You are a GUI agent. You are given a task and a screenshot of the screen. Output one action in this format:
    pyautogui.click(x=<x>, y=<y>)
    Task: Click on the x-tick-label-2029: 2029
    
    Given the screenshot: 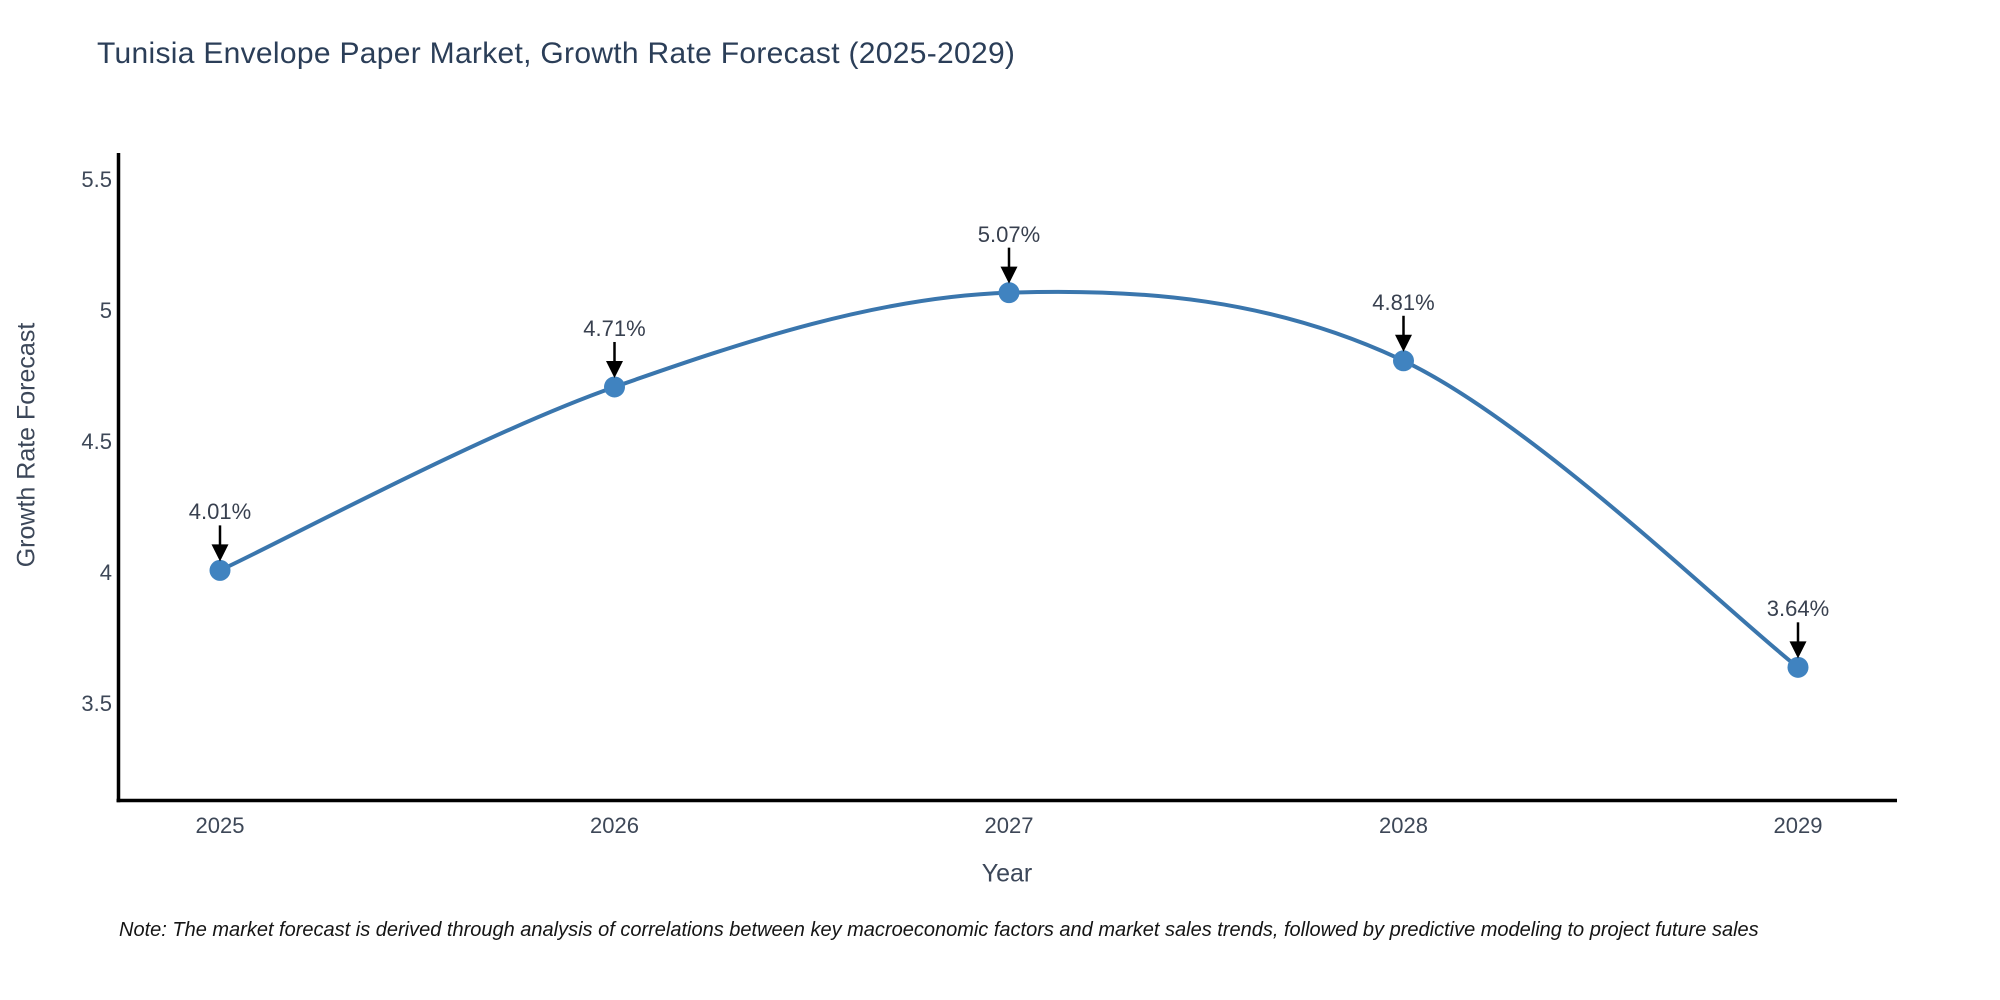 What is the action you would take?
    pyautogui.click(x=1798, y=825)
    